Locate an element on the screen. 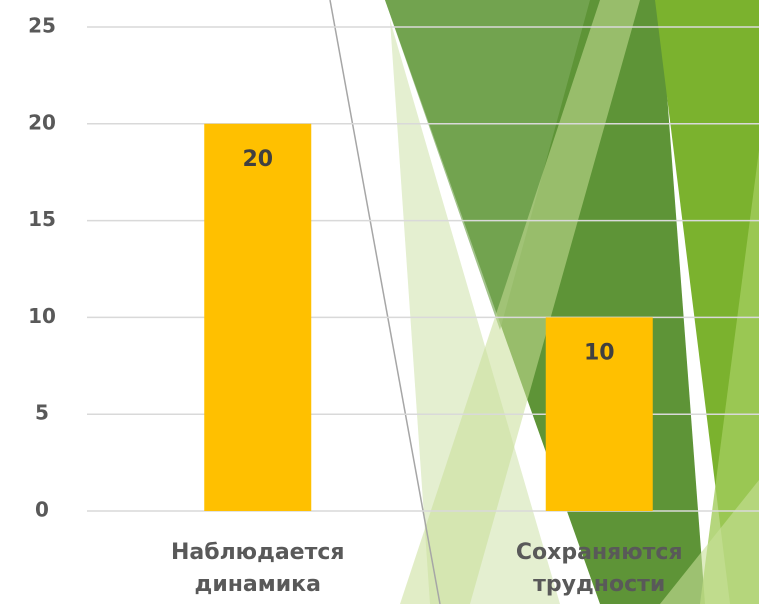 The image size is (759, 604). y-tick-label: 10 is located at coordinates (42, 316).